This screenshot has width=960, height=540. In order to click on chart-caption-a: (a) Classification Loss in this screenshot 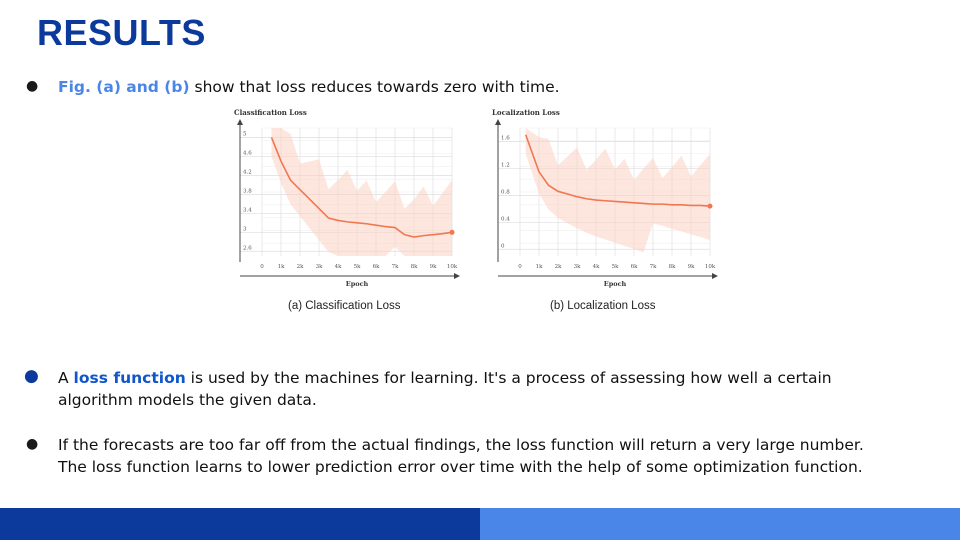, I will do `click(344, 306)`.